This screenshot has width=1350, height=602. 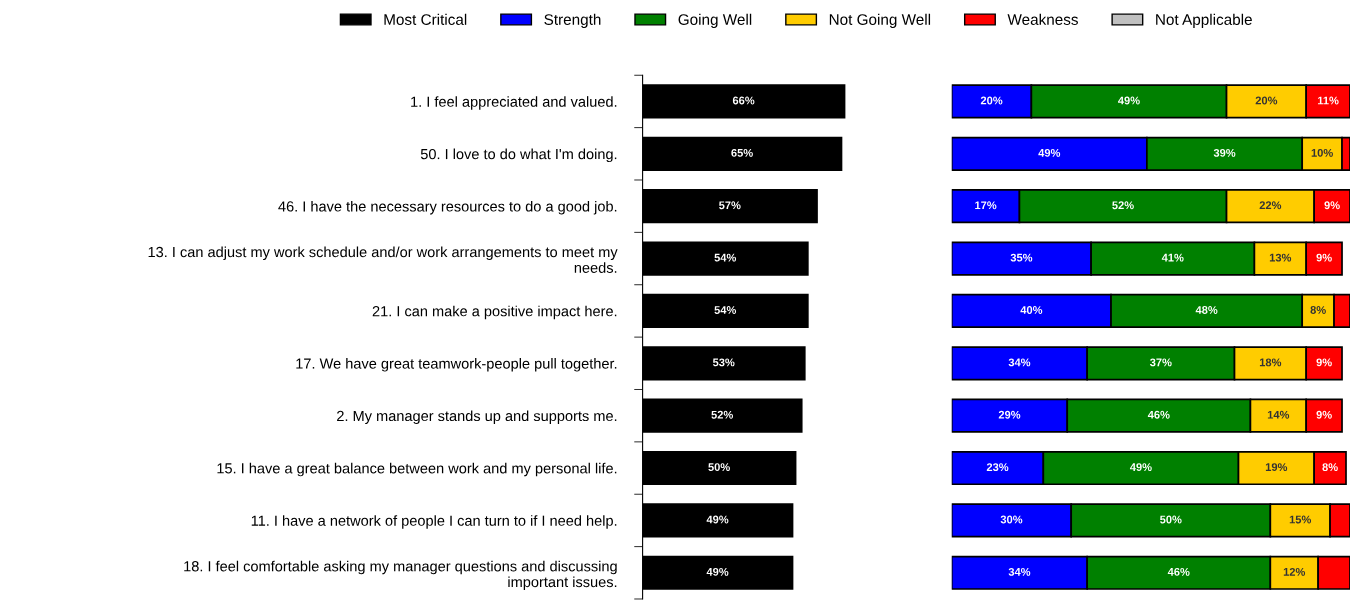 What do you see at coordinates (1280, 257) in the screenshot?
I see `data-label: 13%` at bounding box center [1280, 257].